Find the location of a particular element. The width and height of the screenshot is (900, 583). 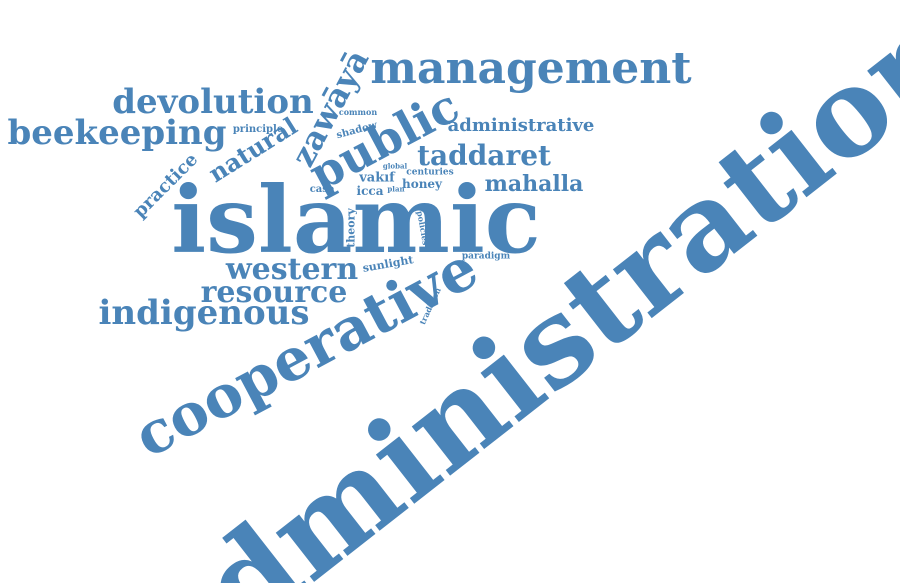

word-devolution: devolution is located at coordinates (213, 102).